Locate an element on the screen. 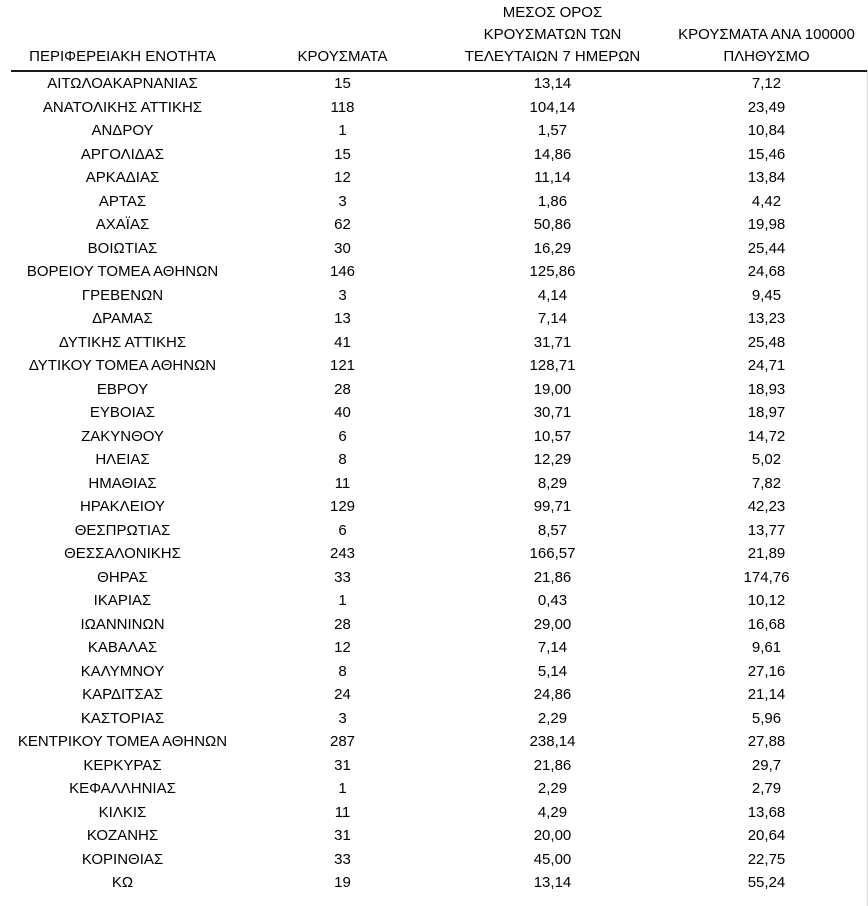 Image resolution: width=868 pixels, height=906 pixels. avg-7day-cell: 30,71 is located at coordinates (552, 413).